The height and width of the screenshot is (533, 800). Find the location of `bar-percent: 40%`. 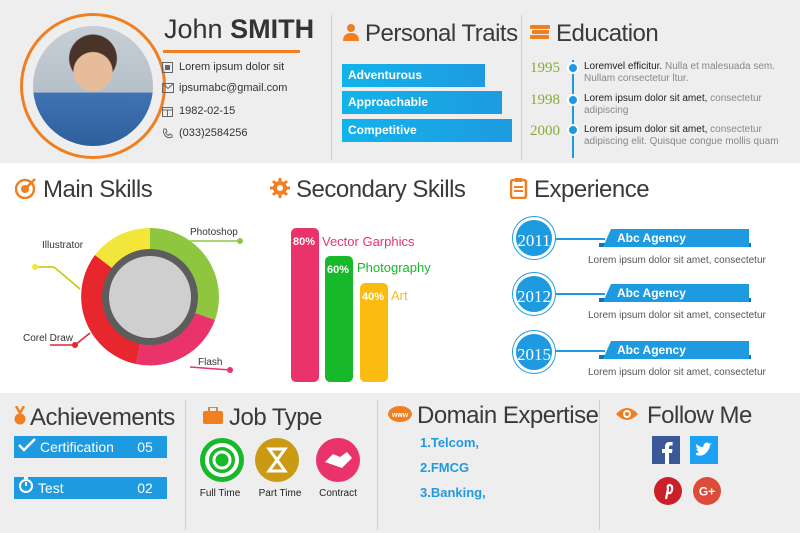

bar-percent: 40% is located at coordinates (373, 297).